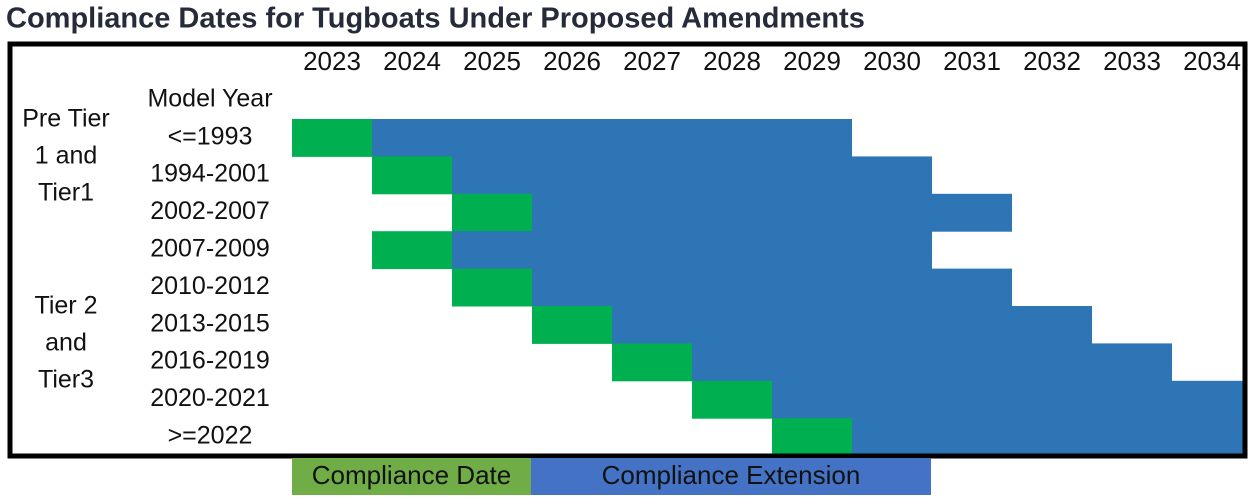  What do you see at coordinates (66, 343) in the screenshot?
I see `group-label: and` at bounding box center [66, 343].